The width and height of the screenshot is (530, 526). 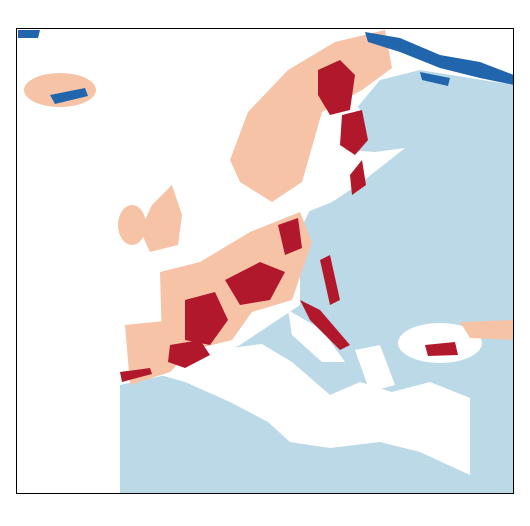 What do you see at coordinates (375, 368) in the screenshot?
I see `aegean` at bounding box center [375, 368].